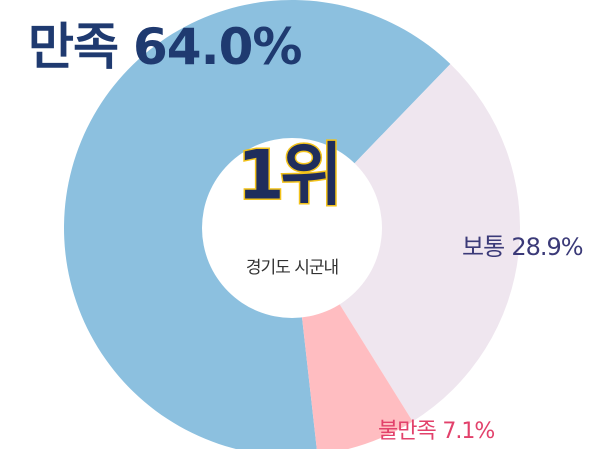 The height and width of the screenshot is (449, 598). What do you see at coordinates (546, 247) in the screenshot?
I see `slice-value: 28.9%` at bounding box center [546, 247].